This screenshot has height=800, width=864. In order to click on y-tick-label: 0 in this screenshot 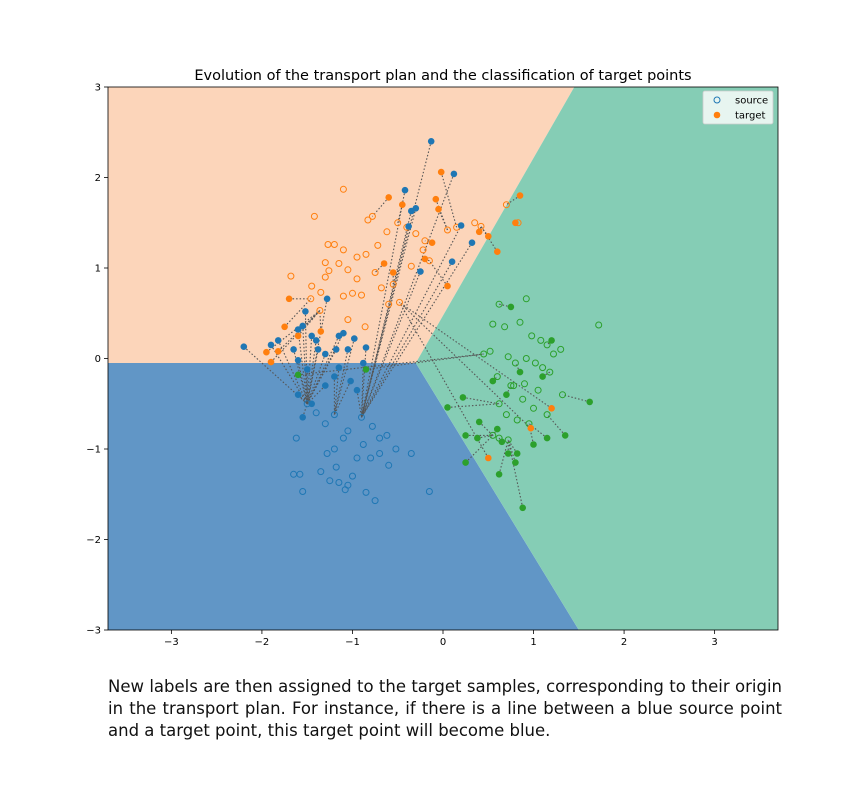, I will do `click(98, 359)`.